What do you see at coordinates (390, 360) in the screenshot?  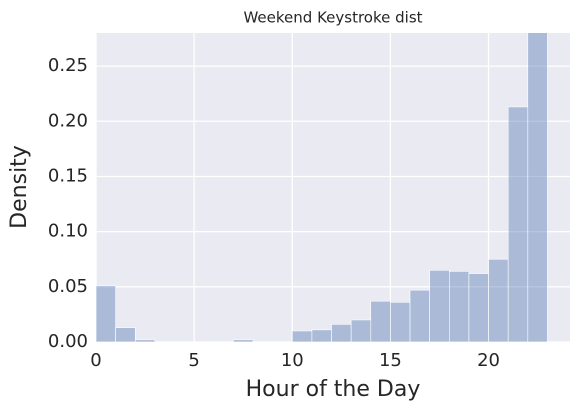 I see `x-tick-label: 15` at bounding box center [390, 360].